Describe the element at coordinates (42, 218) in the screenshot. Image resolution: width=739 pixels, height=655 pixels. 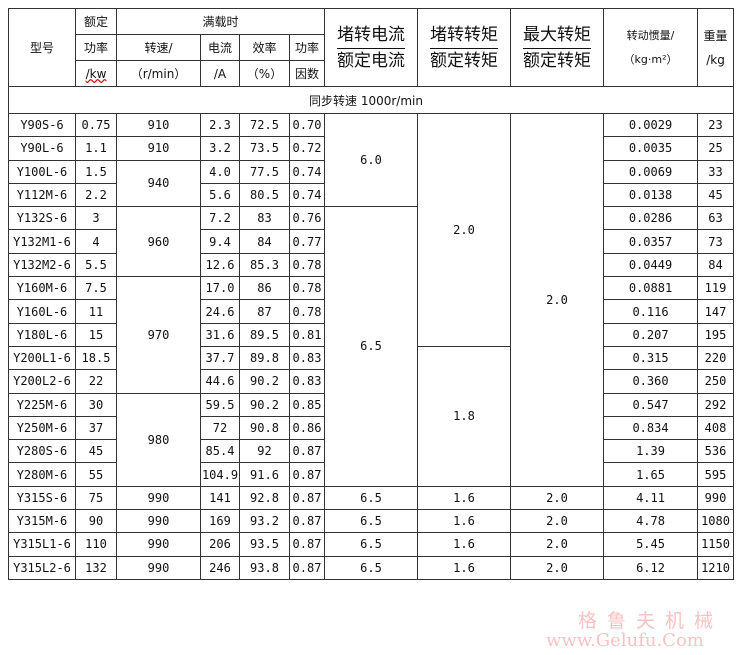
I see `cell-model: Y132S-6` at that location.